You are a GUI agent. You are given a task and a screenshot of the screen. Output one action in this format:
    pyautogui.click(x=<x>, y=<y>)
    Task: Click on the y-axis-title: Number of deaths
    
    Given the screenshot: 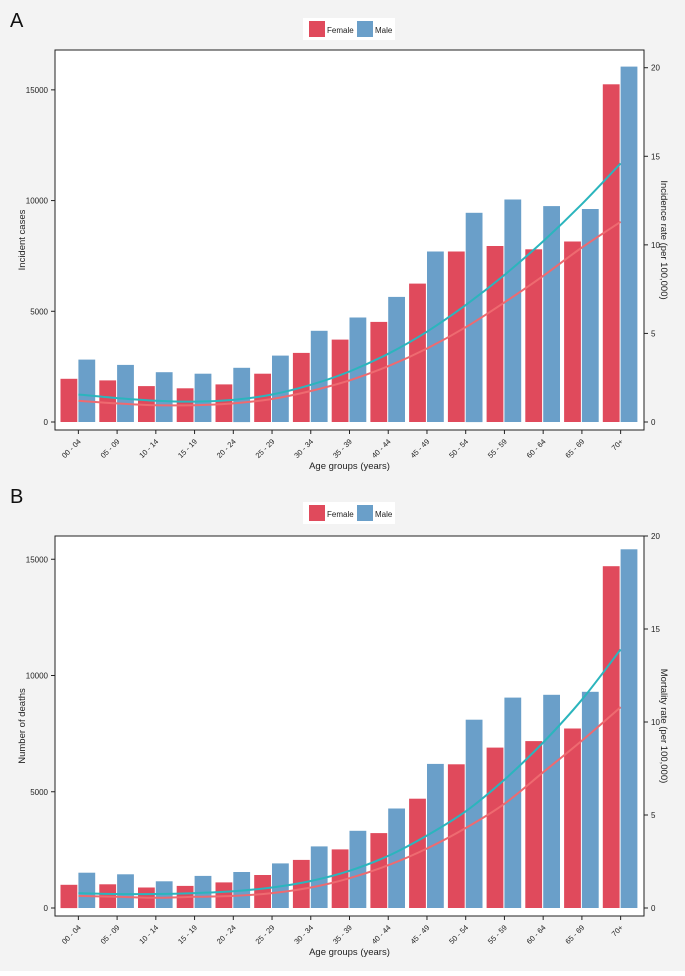 What is the action you would take?
    pyautogui.click(x=22, y=726)
    